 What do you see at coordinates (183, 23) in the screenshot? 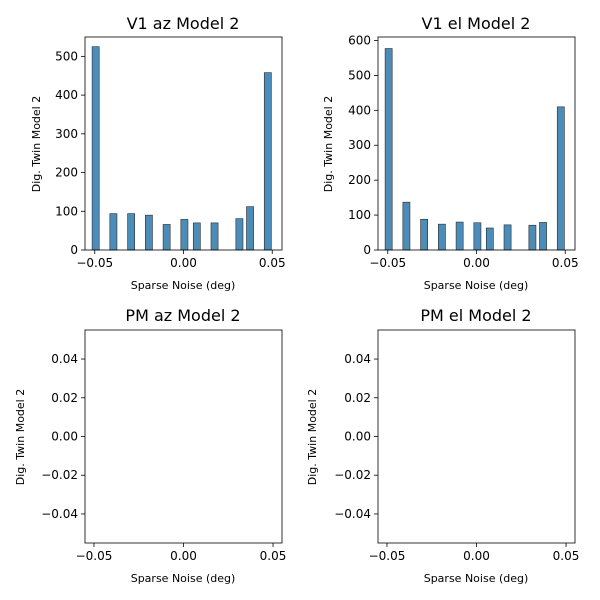
I see `panel-title: V1 az Model 2` at bounding box center [183, 23].